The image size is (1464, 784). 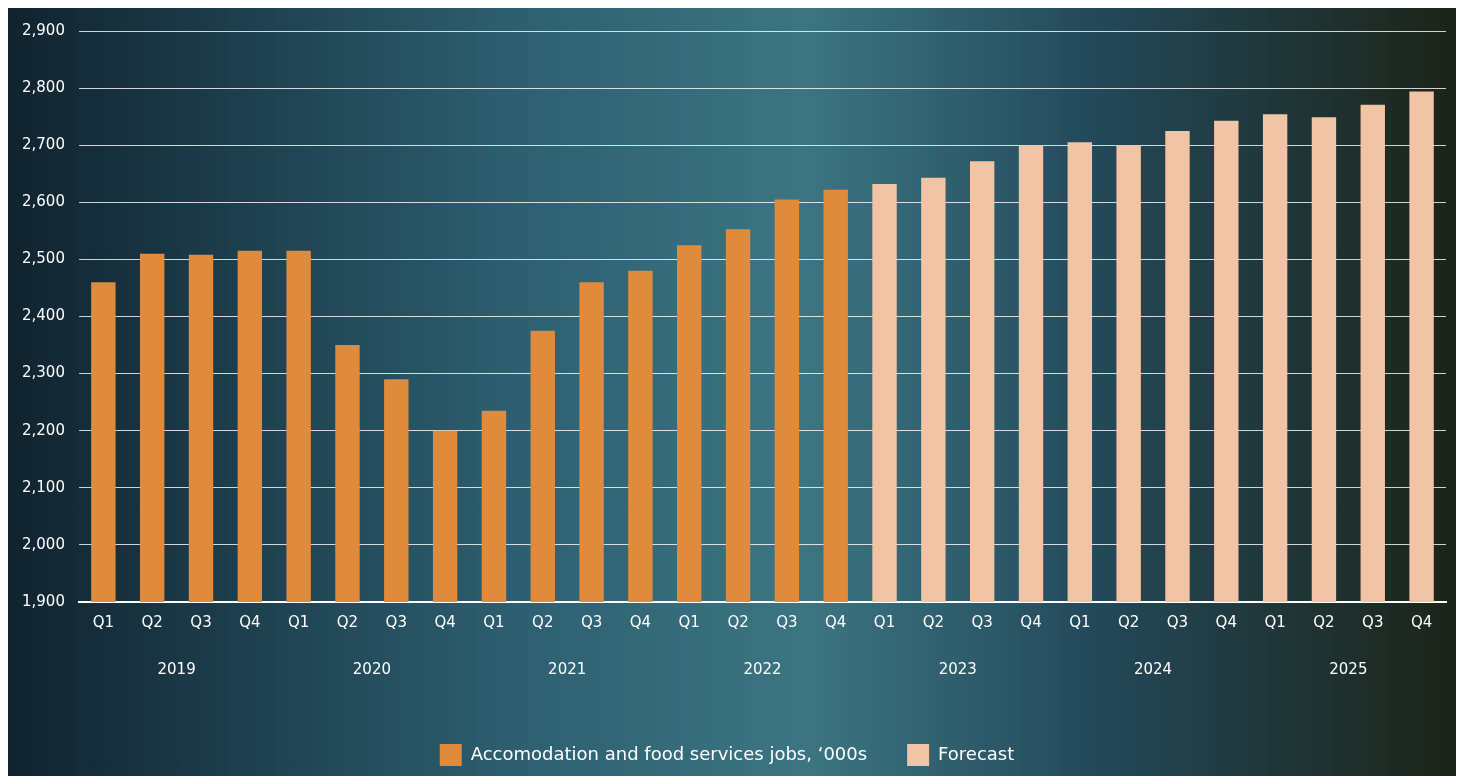 I want to click on y-tick-label: 2,100, so click(x=43, y=486).